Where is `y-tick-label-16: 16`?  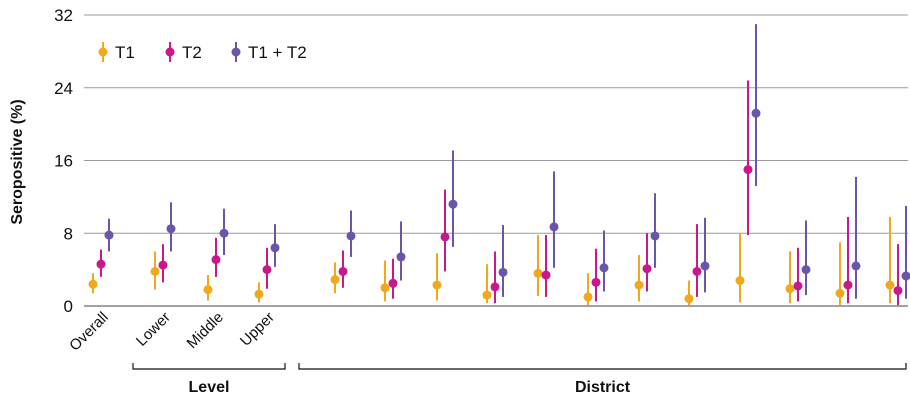 y-tick-label-16: 16 is located at coordinates (63, 161).